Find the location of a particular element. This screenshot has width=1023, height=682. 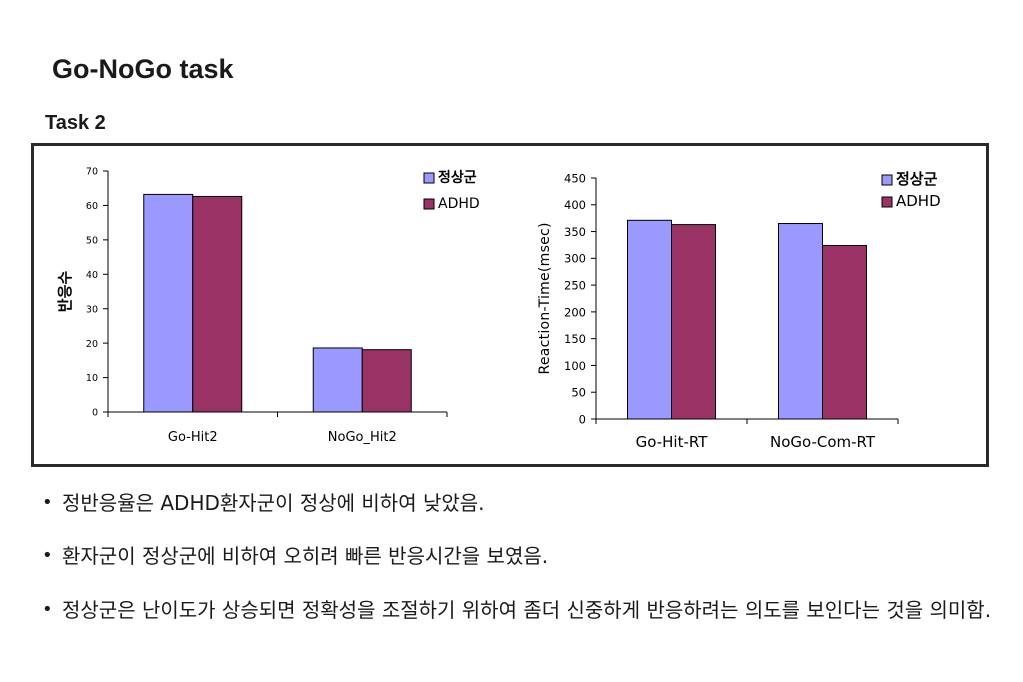

bullet-text: 정반응율은 ADHD환자군이 정상에 비하여 낮았음. is located at coordinates (273, 503).